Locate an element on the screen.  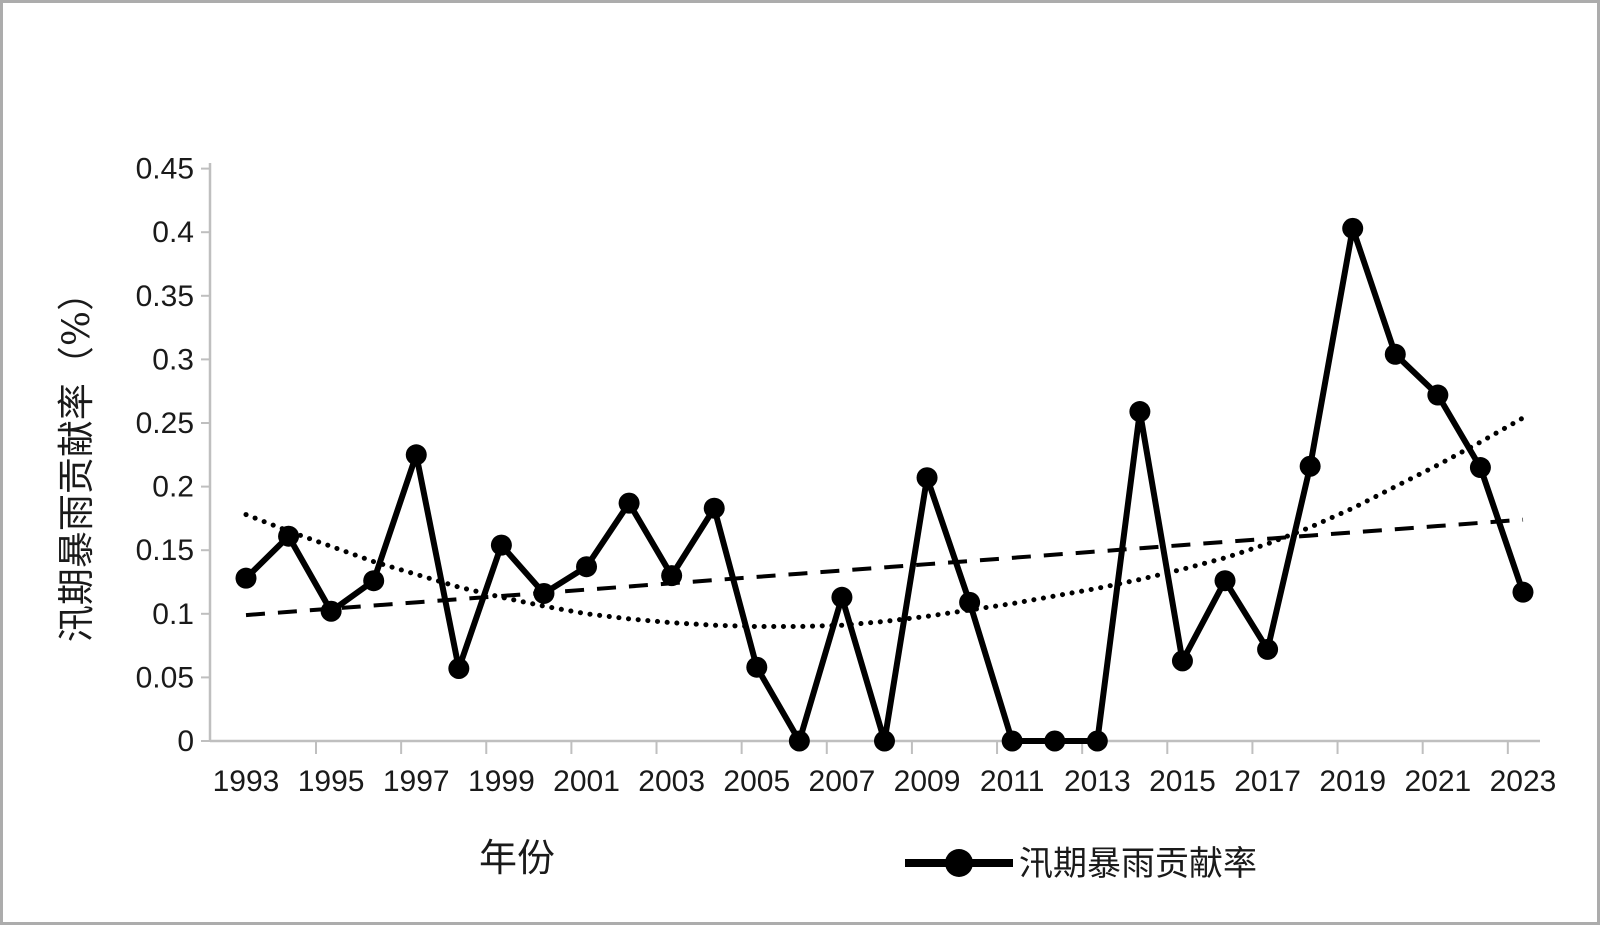
x-tick-label: 2003 is located at coordinates (671, 781).